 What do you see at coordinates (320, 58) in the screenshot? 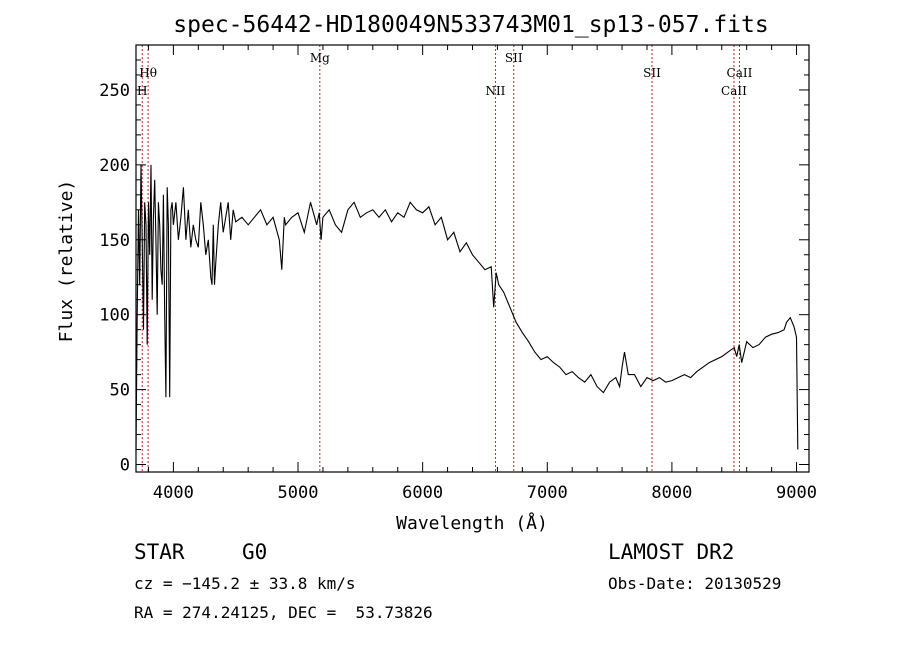
I see `line-label: Mg` at bounding box center [320, 58].